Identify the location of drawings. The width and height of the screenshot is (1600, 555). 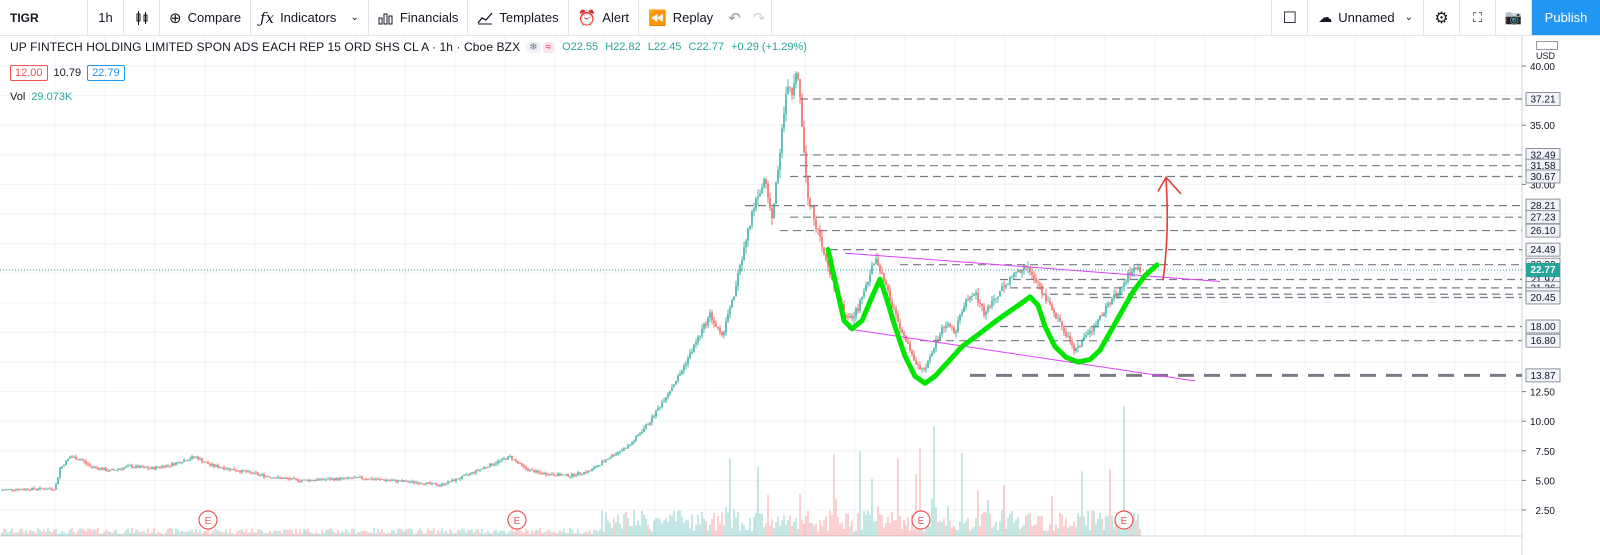
(1023, 280).